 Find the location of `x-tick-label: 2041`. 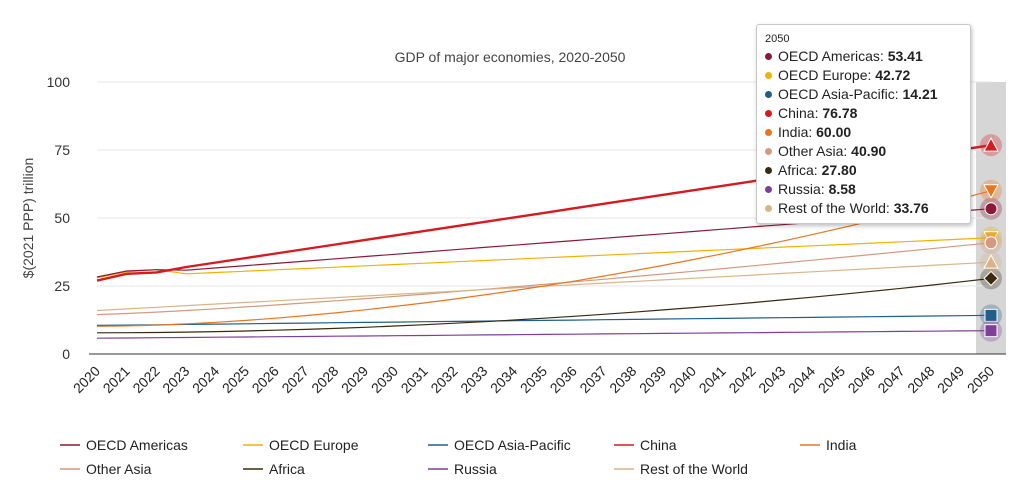

x-tick-label: 2041 is located at coordinates (712, 379).